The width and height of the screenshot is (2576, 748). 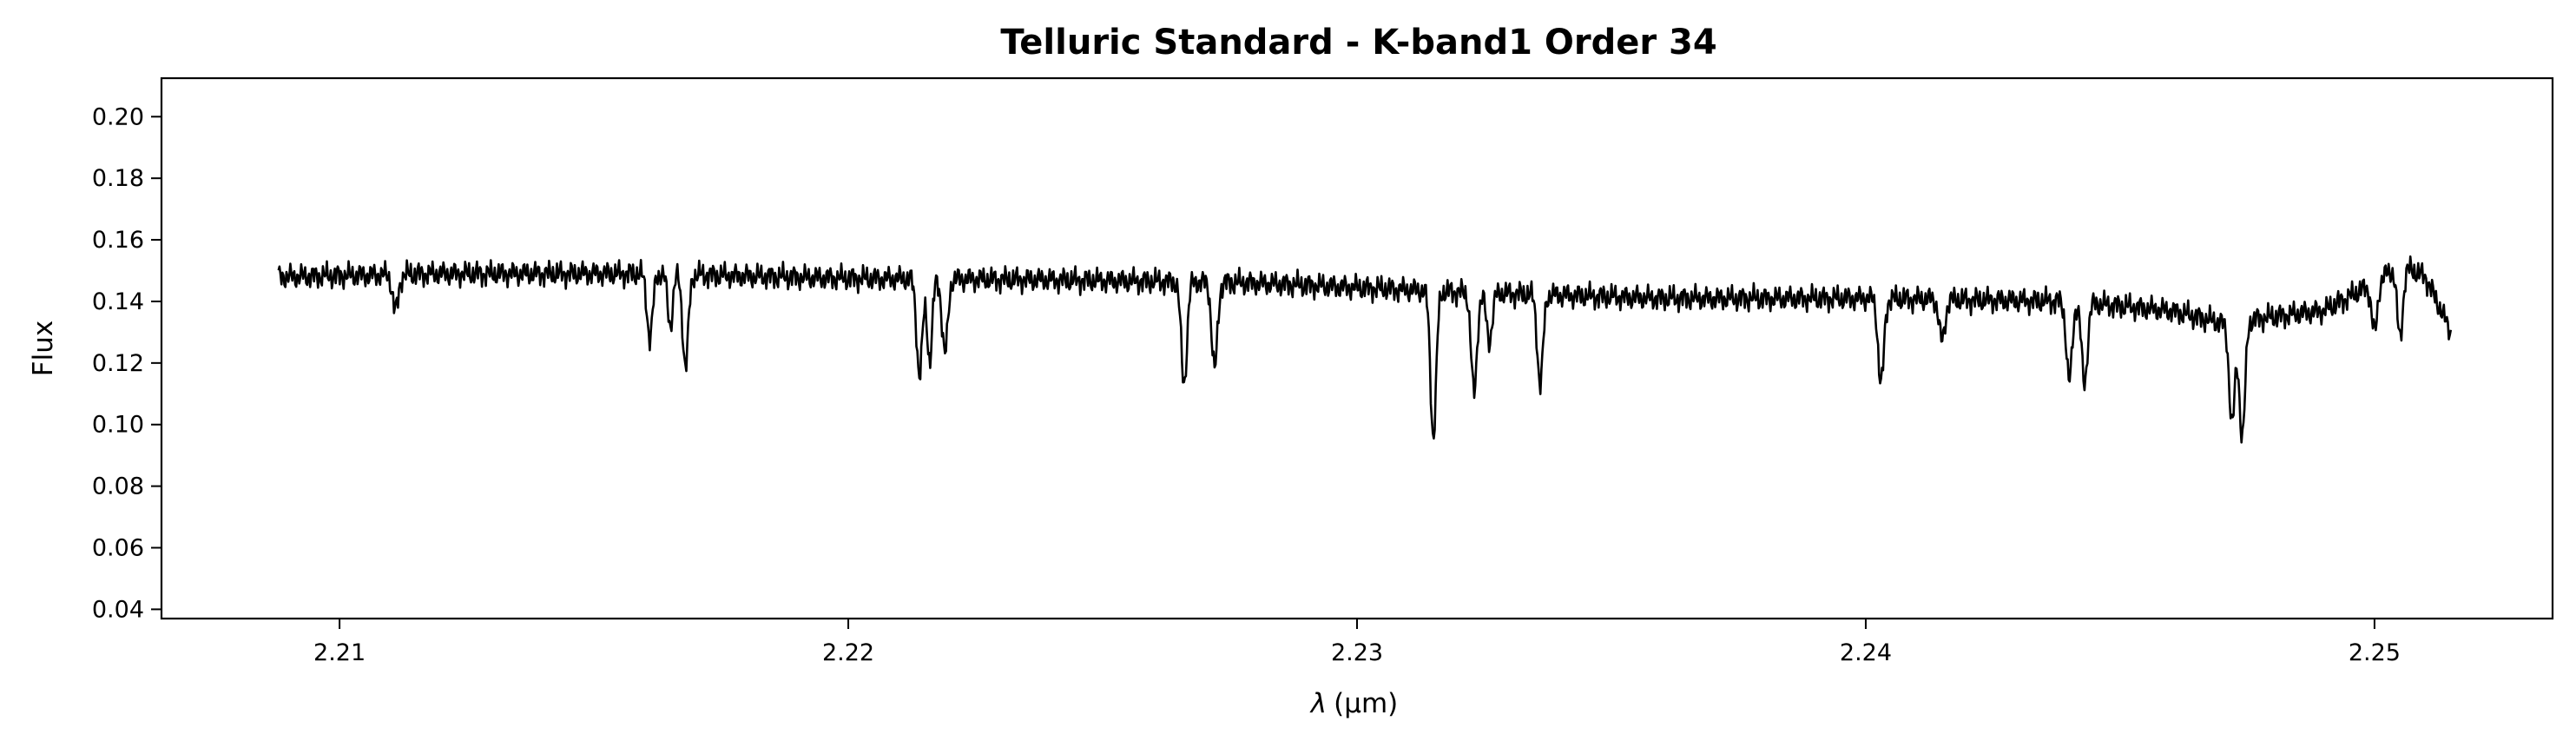 I want to click on x-tick-label: 2.25, so click(x=2375, y=652).